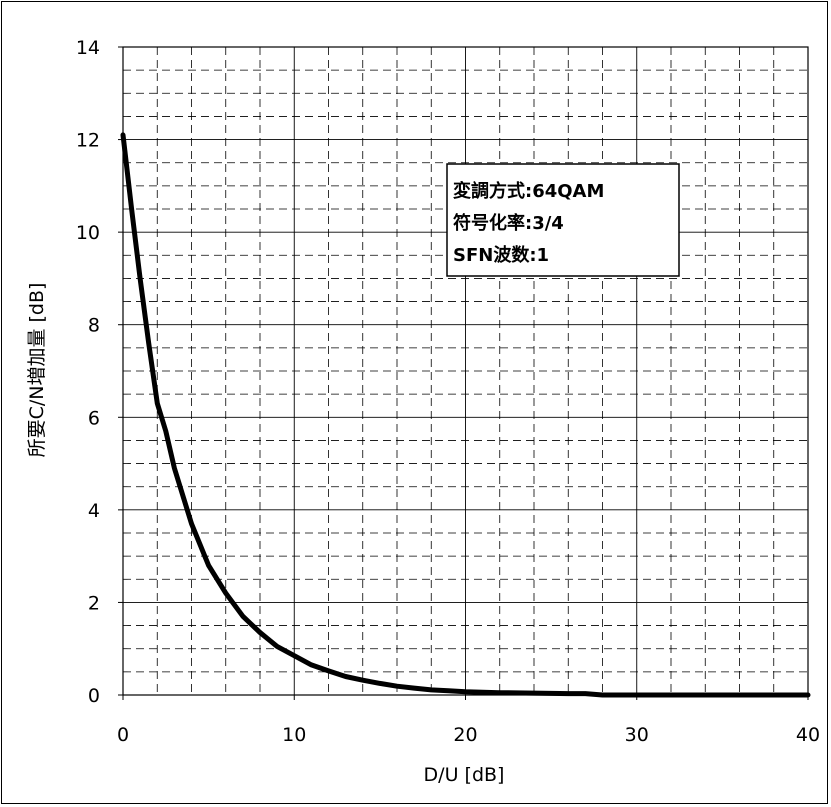  I want to click on legend-box: 変調方式:64QAM 符号化率:3/4 SFN波数:1, so click(563, 220).